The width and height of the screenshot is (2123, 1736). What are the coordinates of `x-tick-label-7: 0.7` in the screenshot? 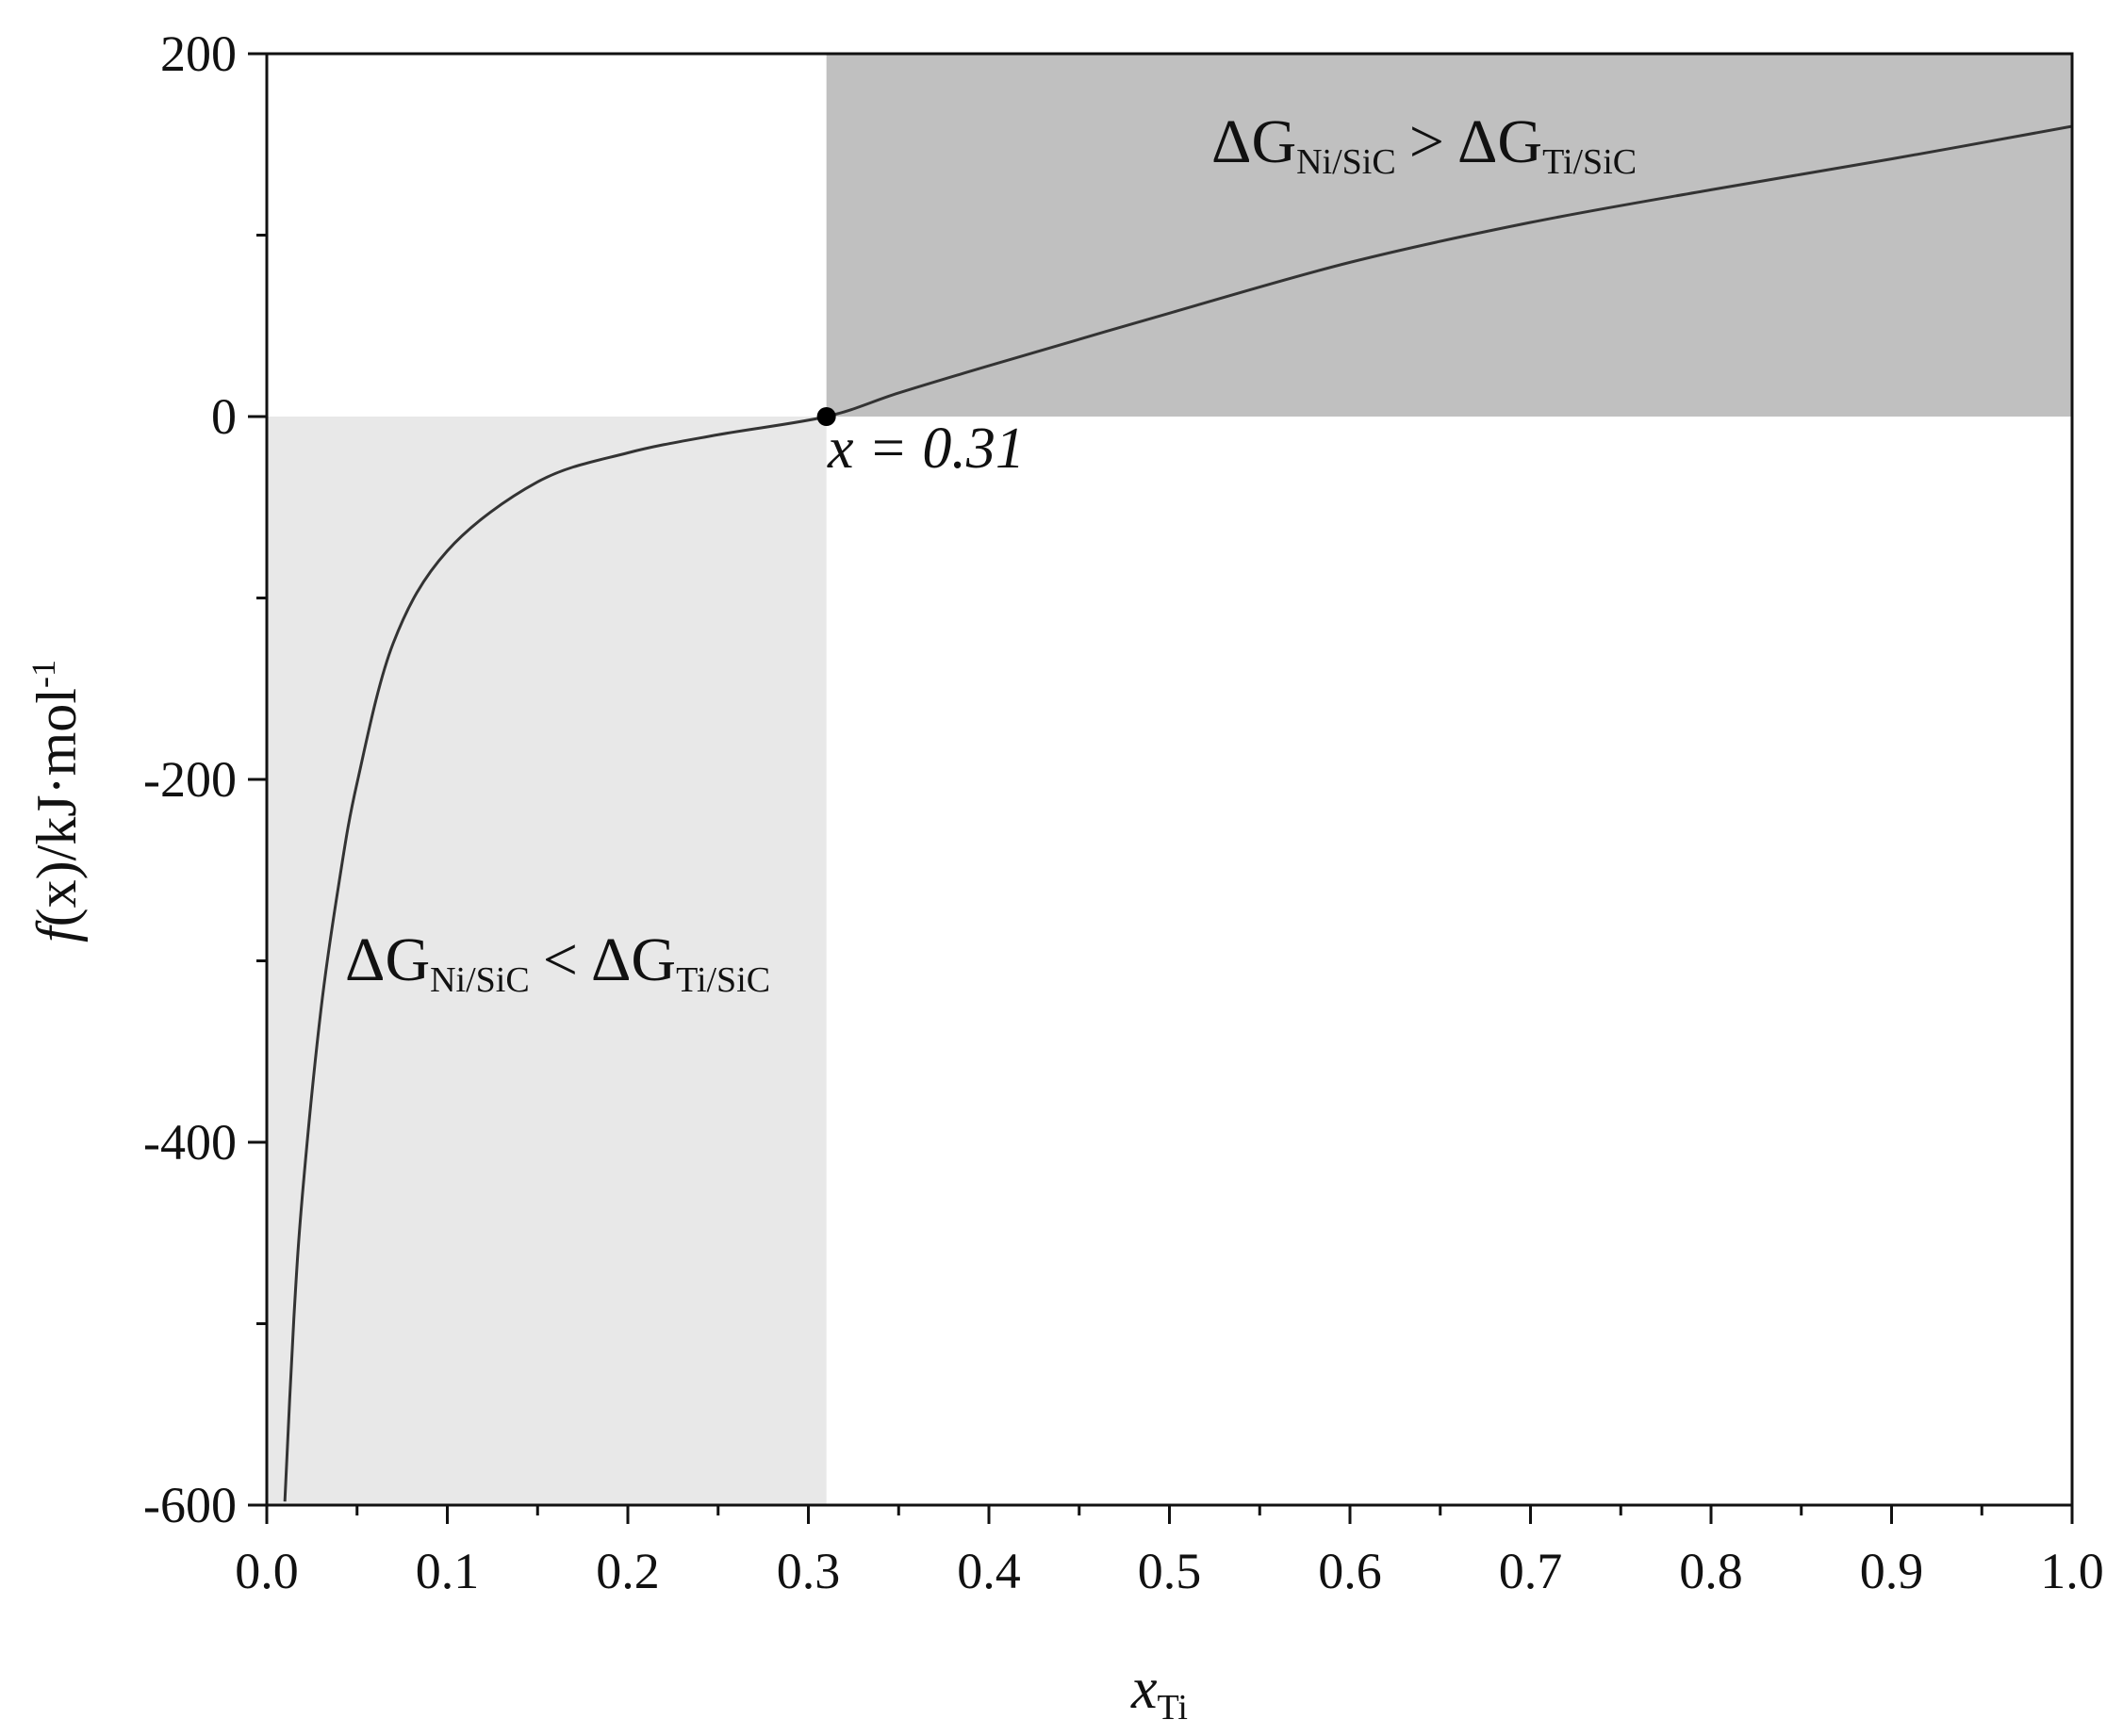 It's located at (1531, 1571).